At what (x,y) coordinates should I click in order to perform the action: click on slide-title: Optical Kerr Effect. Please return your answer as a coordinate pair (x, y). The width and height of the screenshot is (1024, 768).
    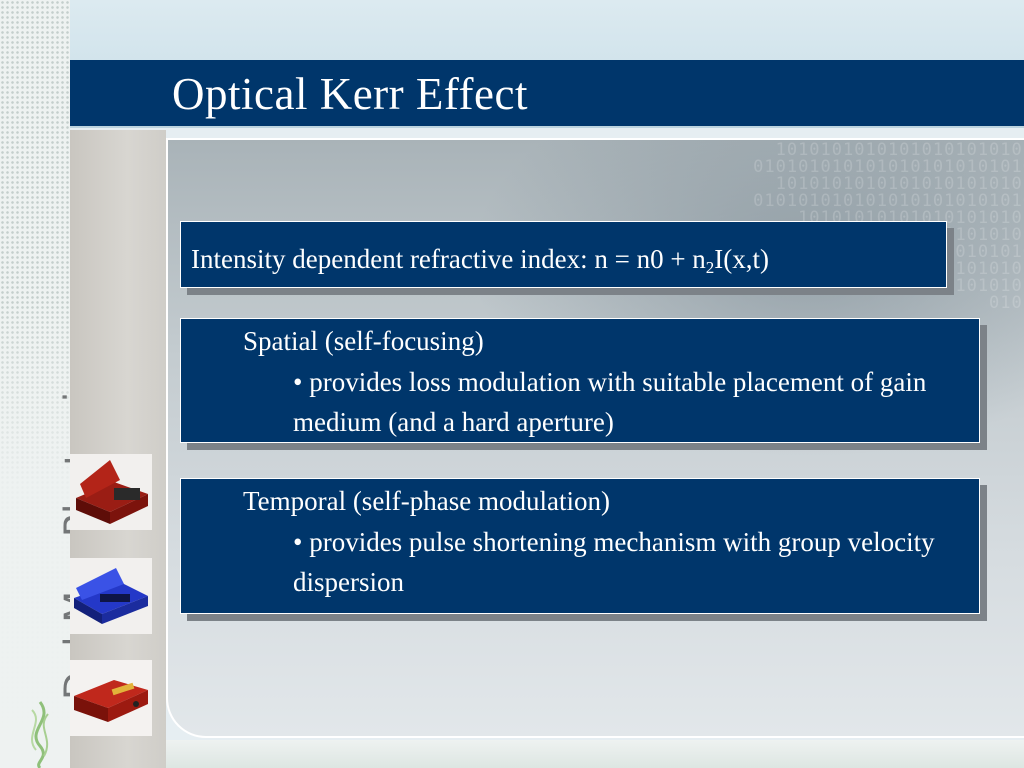
    Looking at the image, I should click on (350, 94).